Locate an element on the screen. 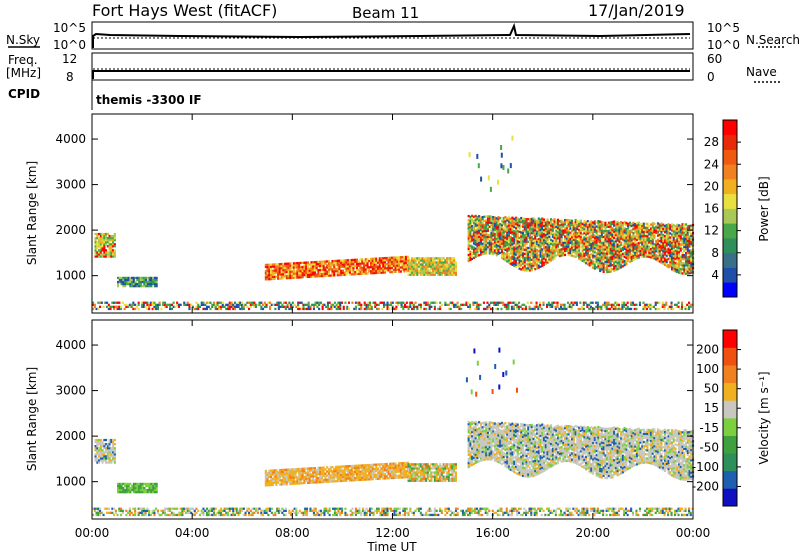  nsky-tick-bottom: 10^0 is located at coordinates (69, 45).